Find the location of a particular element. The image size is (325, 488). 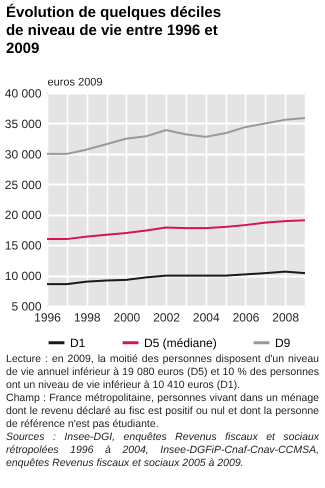

y-axis-title: euros 2009 is located at coordinates (75, 82).